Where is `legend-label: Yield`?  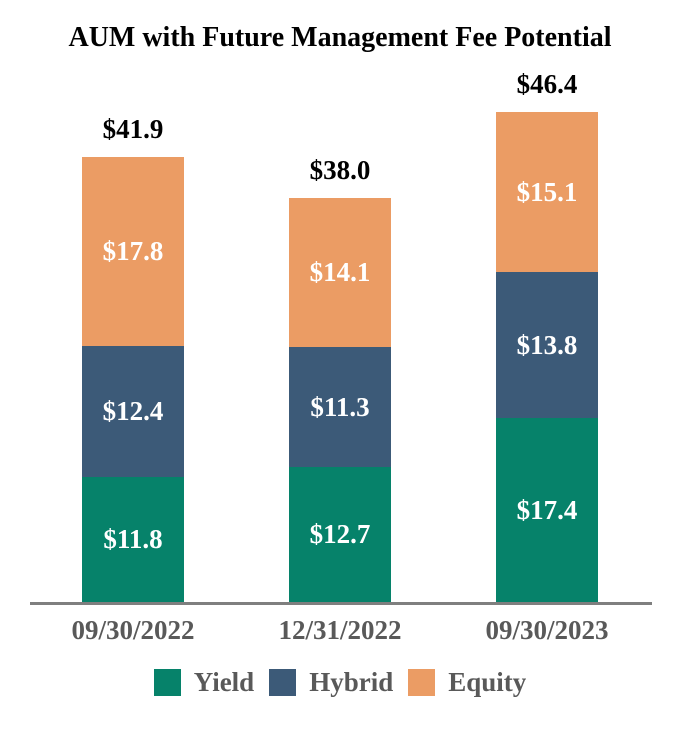
legend-label: Yield is located at coordinates (224, 682).